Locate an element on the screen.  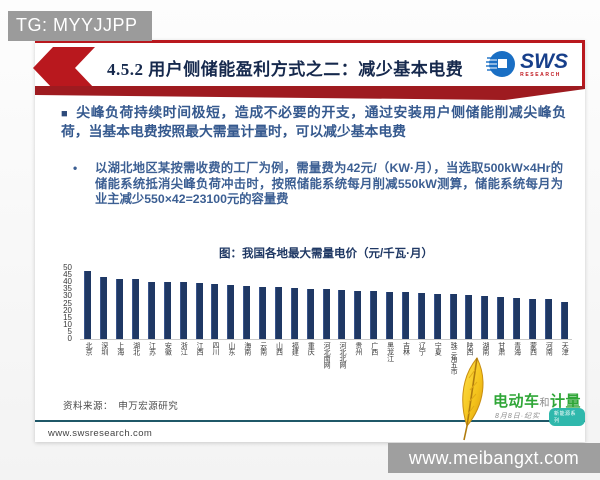
chart-bar-slot: 贵州 is located at coordinates (358, 311).